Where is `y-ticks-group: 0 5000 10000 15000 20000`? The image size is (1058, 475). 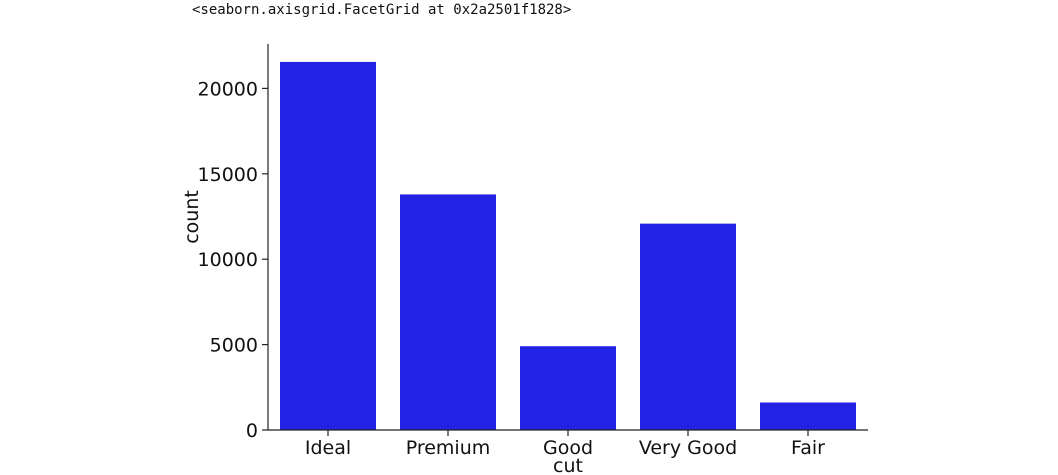 y-ticks-group: 0 5000 10000 15000 20000 is located at coordinates (233, 260).